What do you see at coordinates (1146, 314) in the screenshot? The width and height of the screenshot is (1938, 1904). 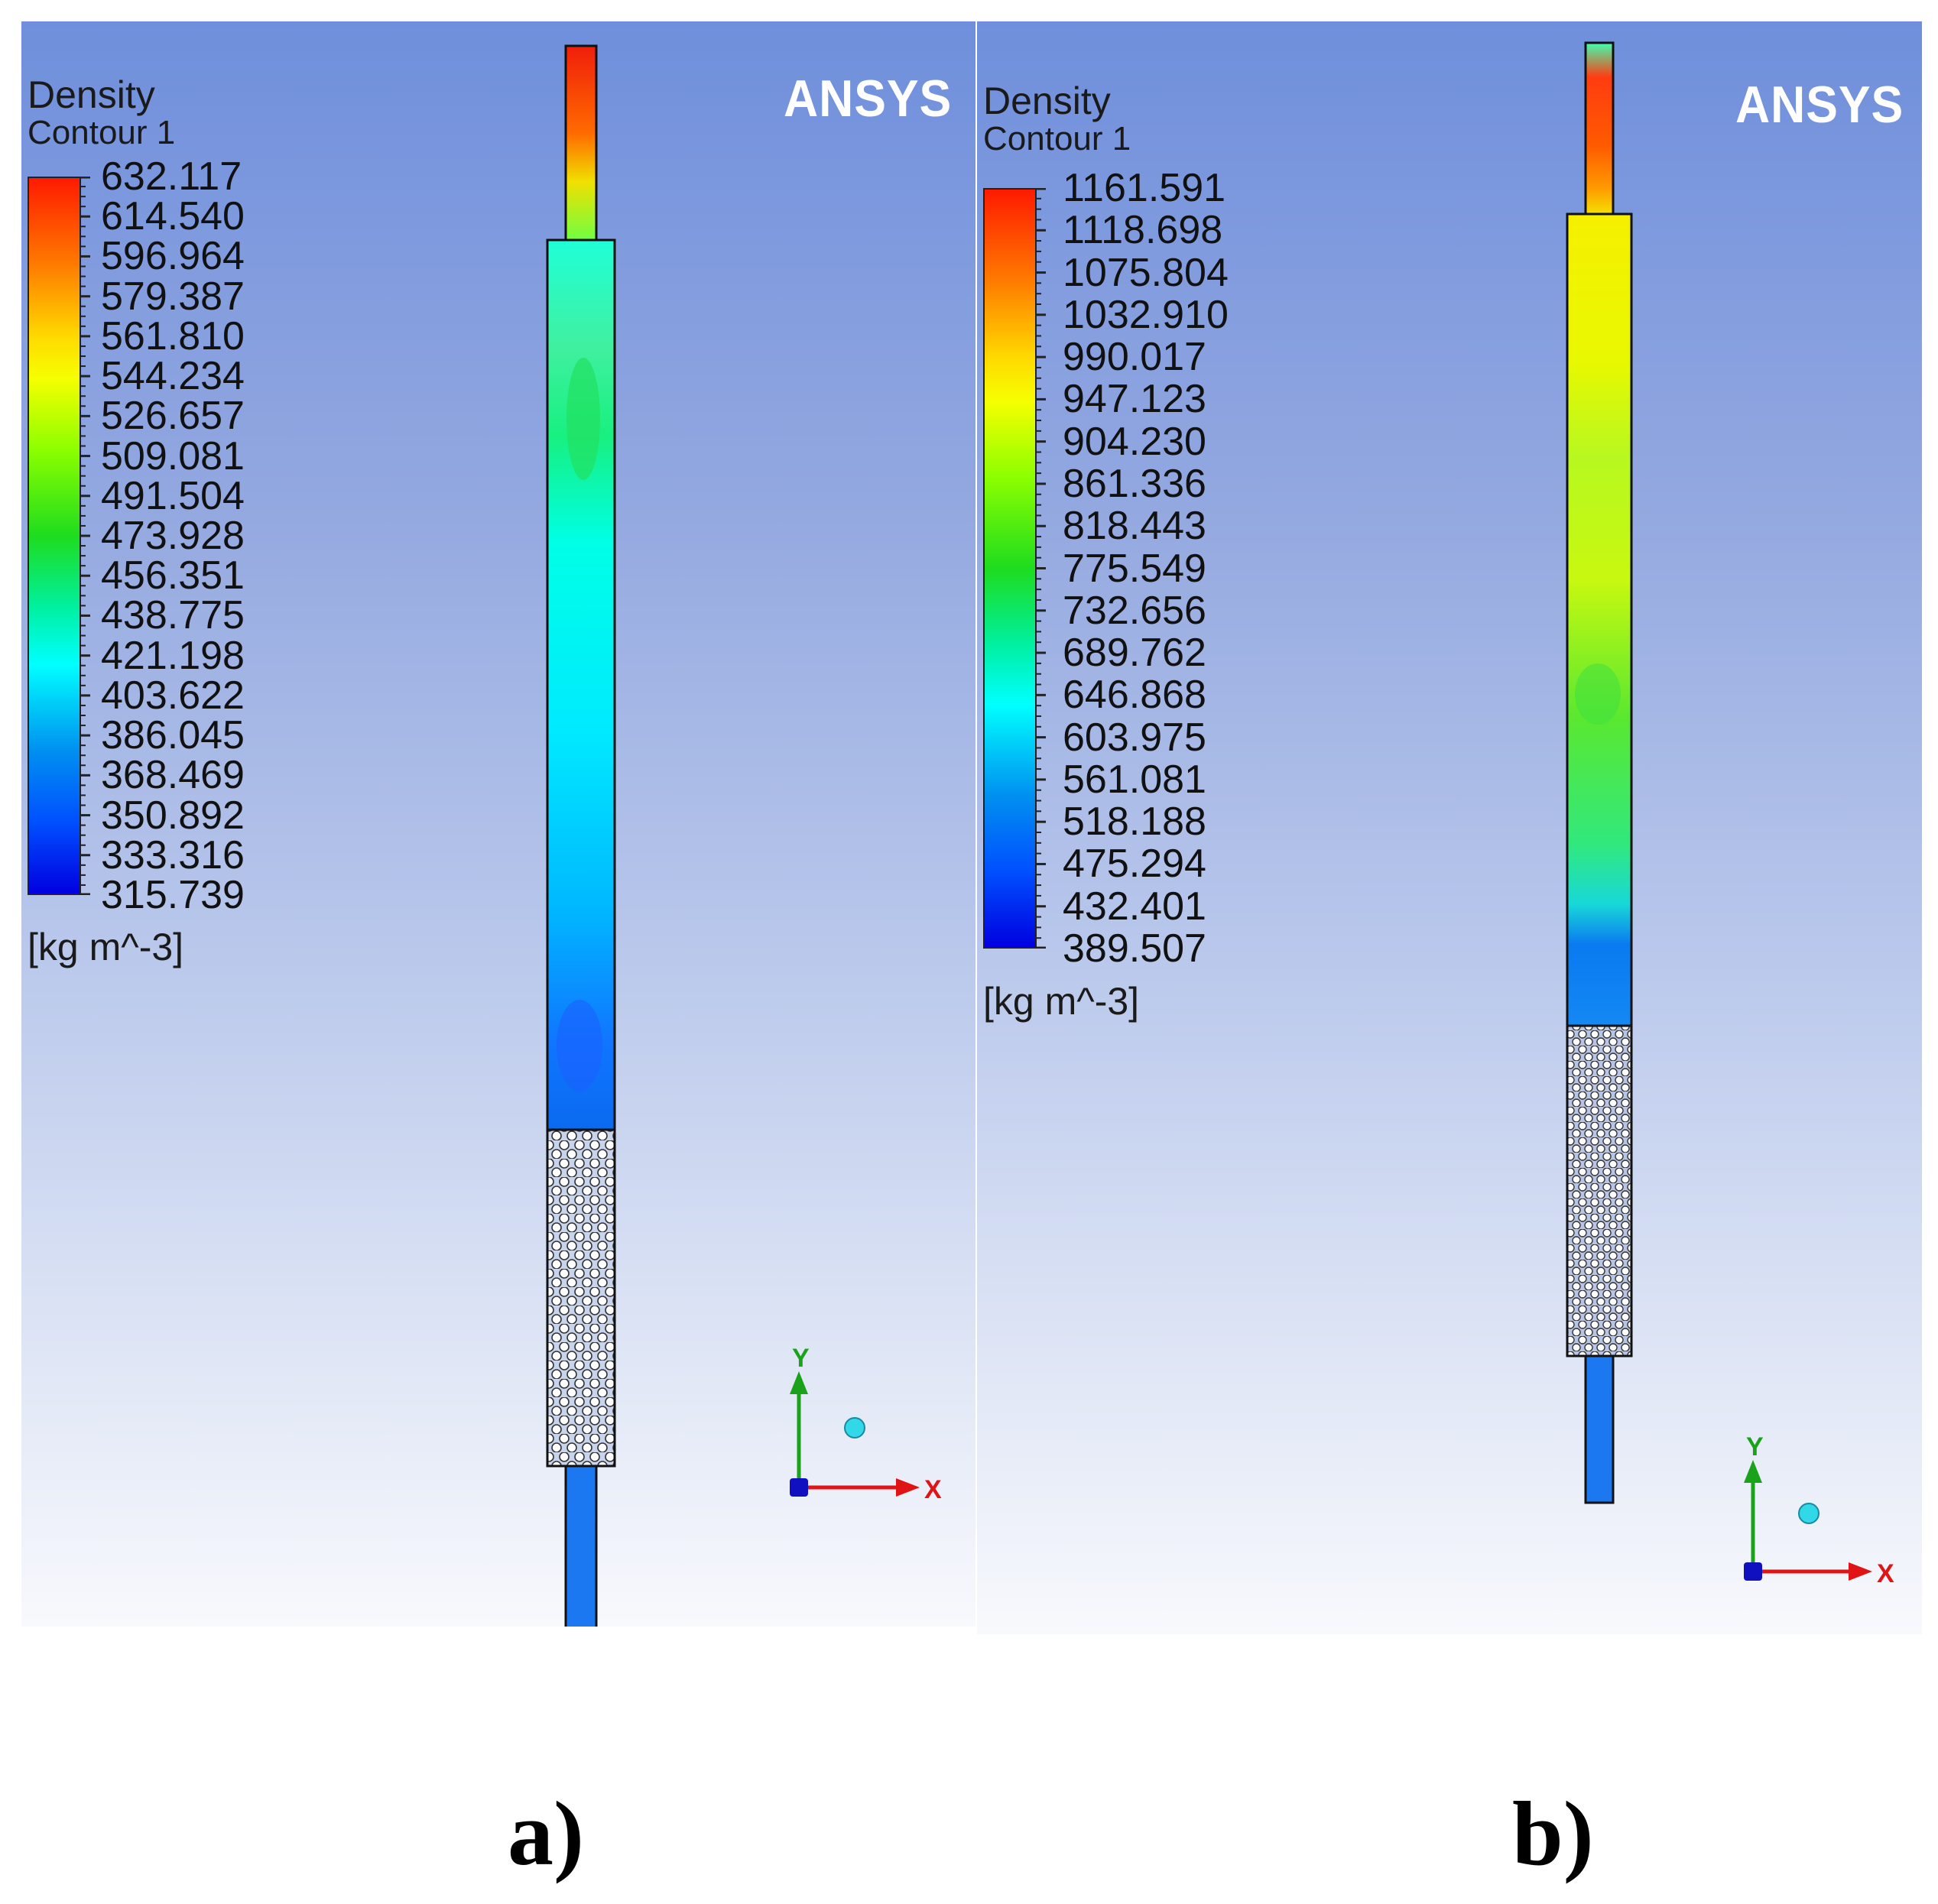 I see `colorbar-tick-label: 1032.910` at bounding box center [1146, 314].